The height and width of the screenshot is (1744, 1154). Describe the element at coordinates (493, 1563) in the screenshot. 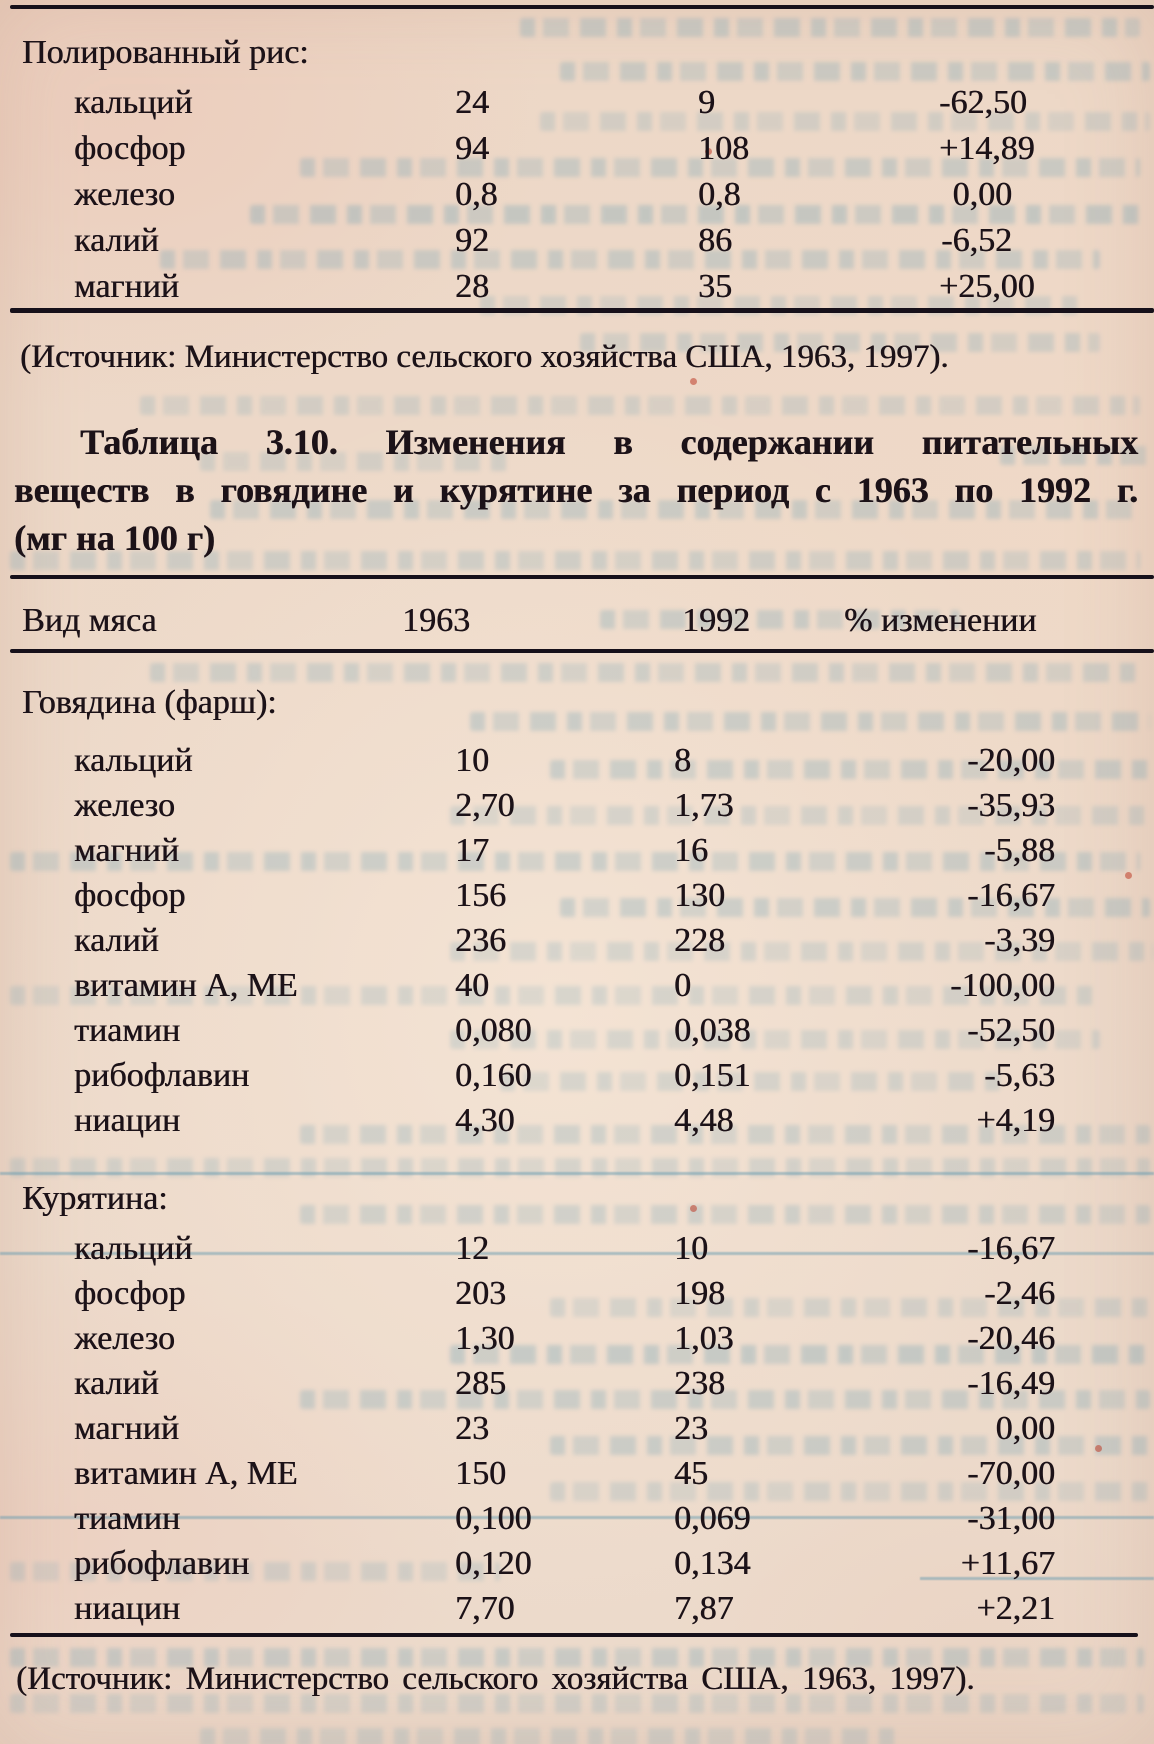

I see `value-1963: 0,120` at that location.